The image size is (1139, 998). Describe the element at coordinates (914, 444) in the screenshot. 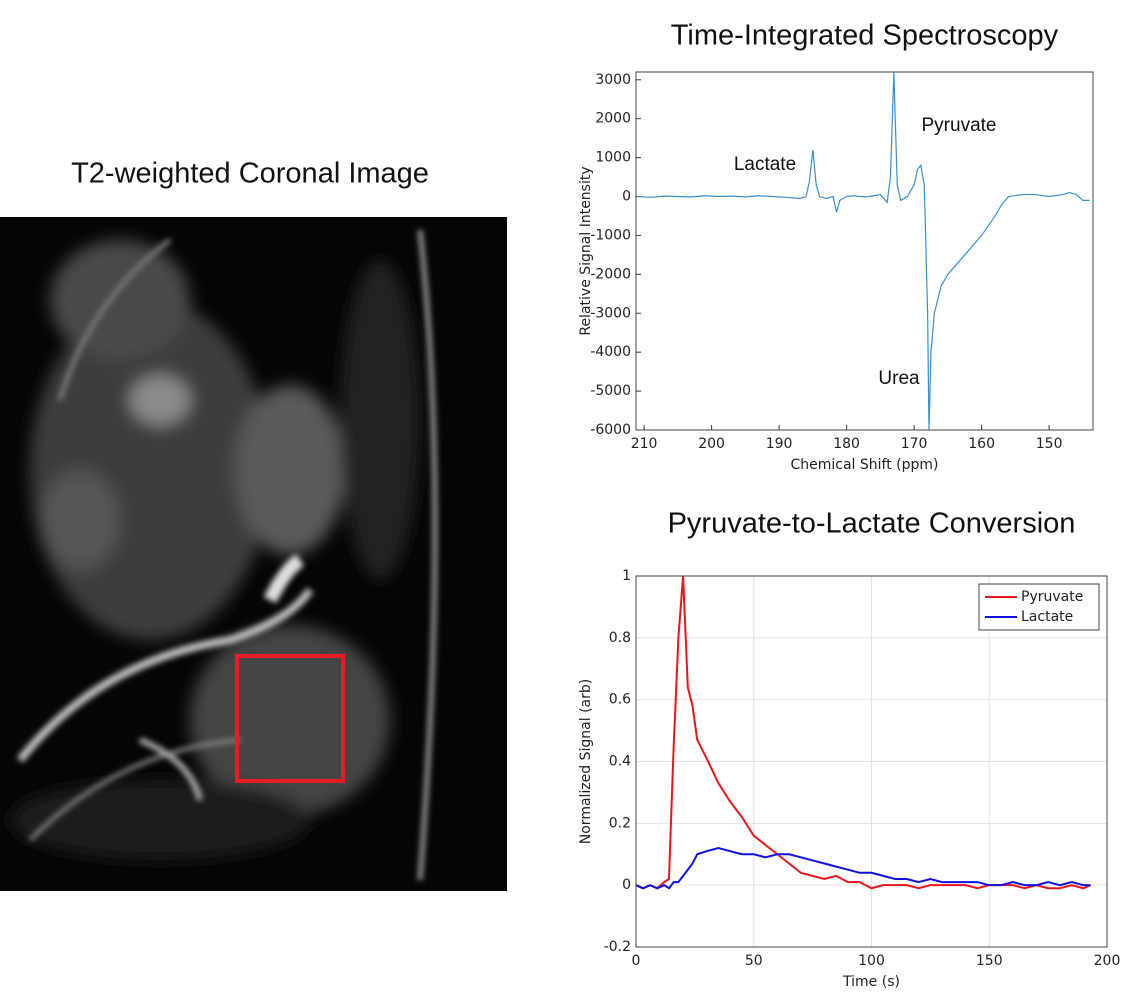

I see `x-tick-label: 170` at that location.